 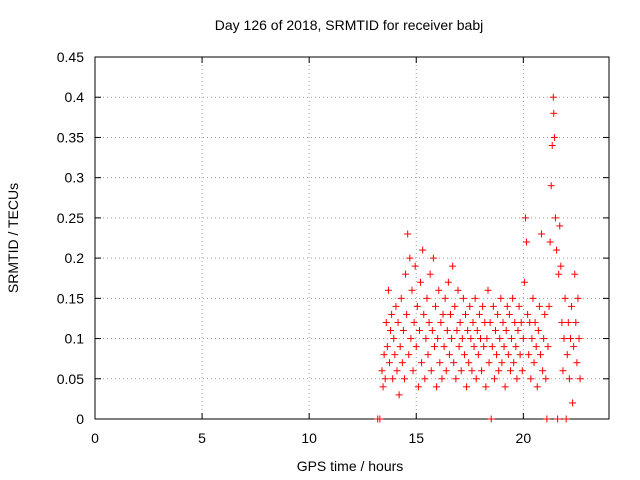 What do you see at coordinates (75, 178) in the screenshot?
I see `y-tick-label: 0.3` at bounding box center [75, 178].